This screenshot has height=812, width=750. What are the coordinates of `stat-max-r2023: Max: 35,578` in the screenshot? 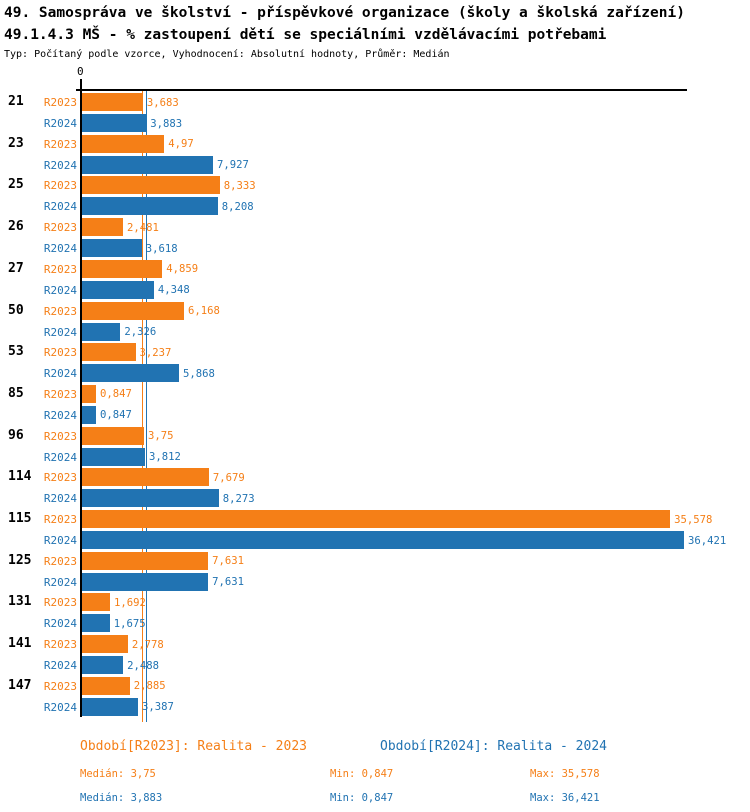 It's located at (565, 774).